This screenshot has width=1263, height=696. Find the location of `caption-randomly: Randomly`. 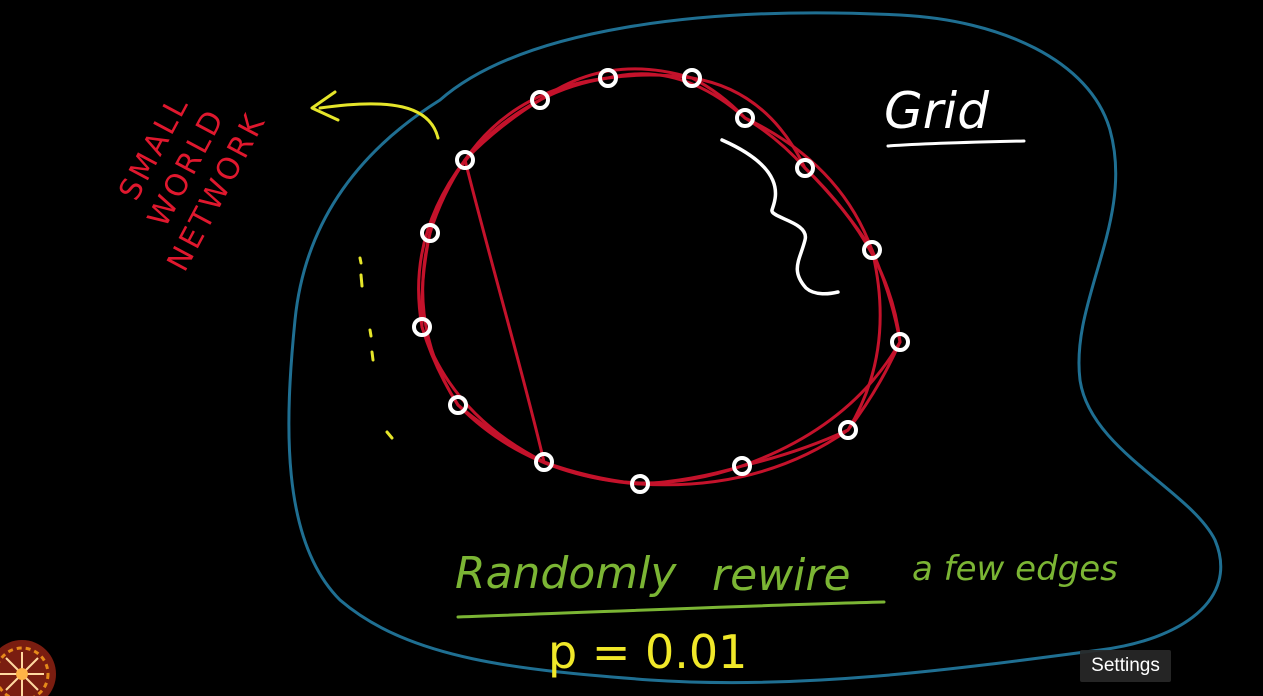

caption-randomly: Randomly is located at coordinates (566, 573).